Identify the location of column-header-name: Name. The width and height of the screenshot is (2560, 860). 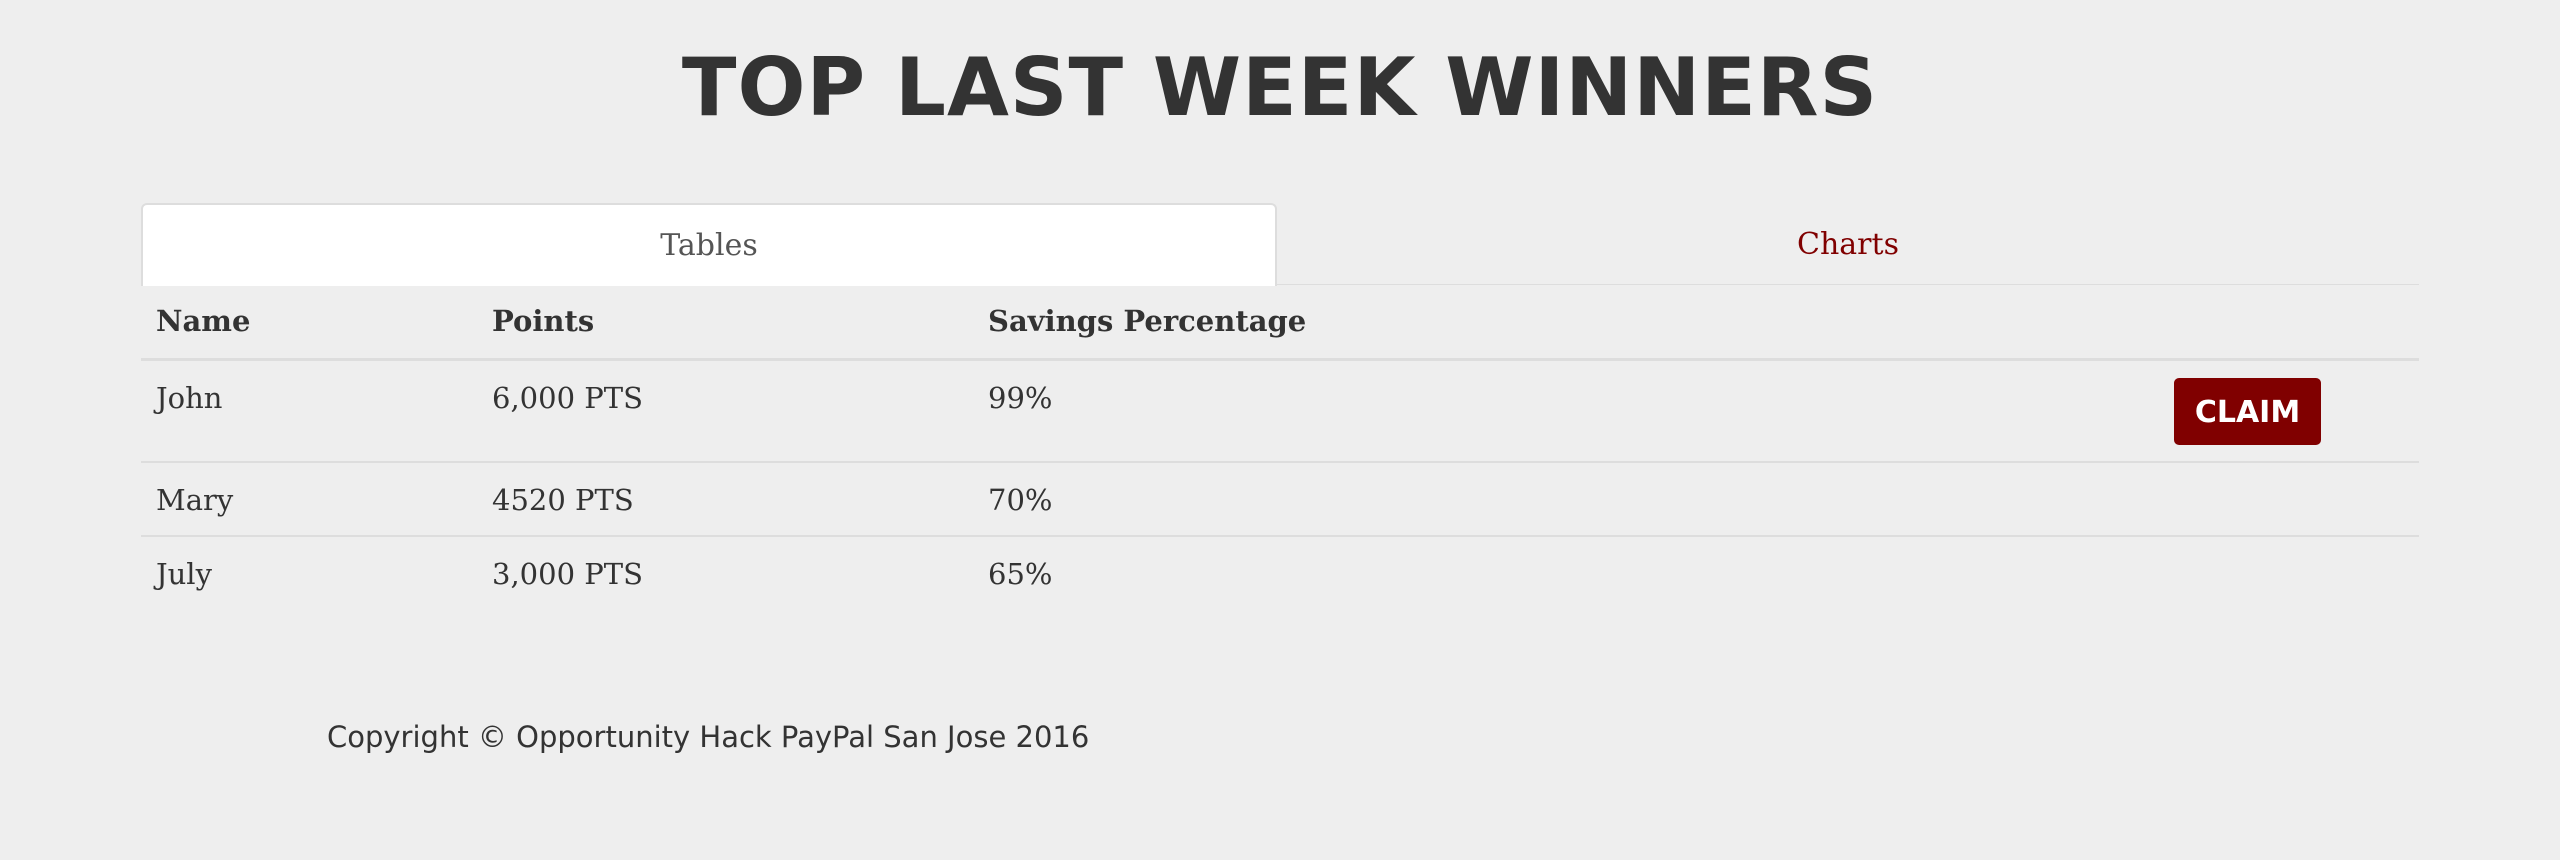
(309, 323).